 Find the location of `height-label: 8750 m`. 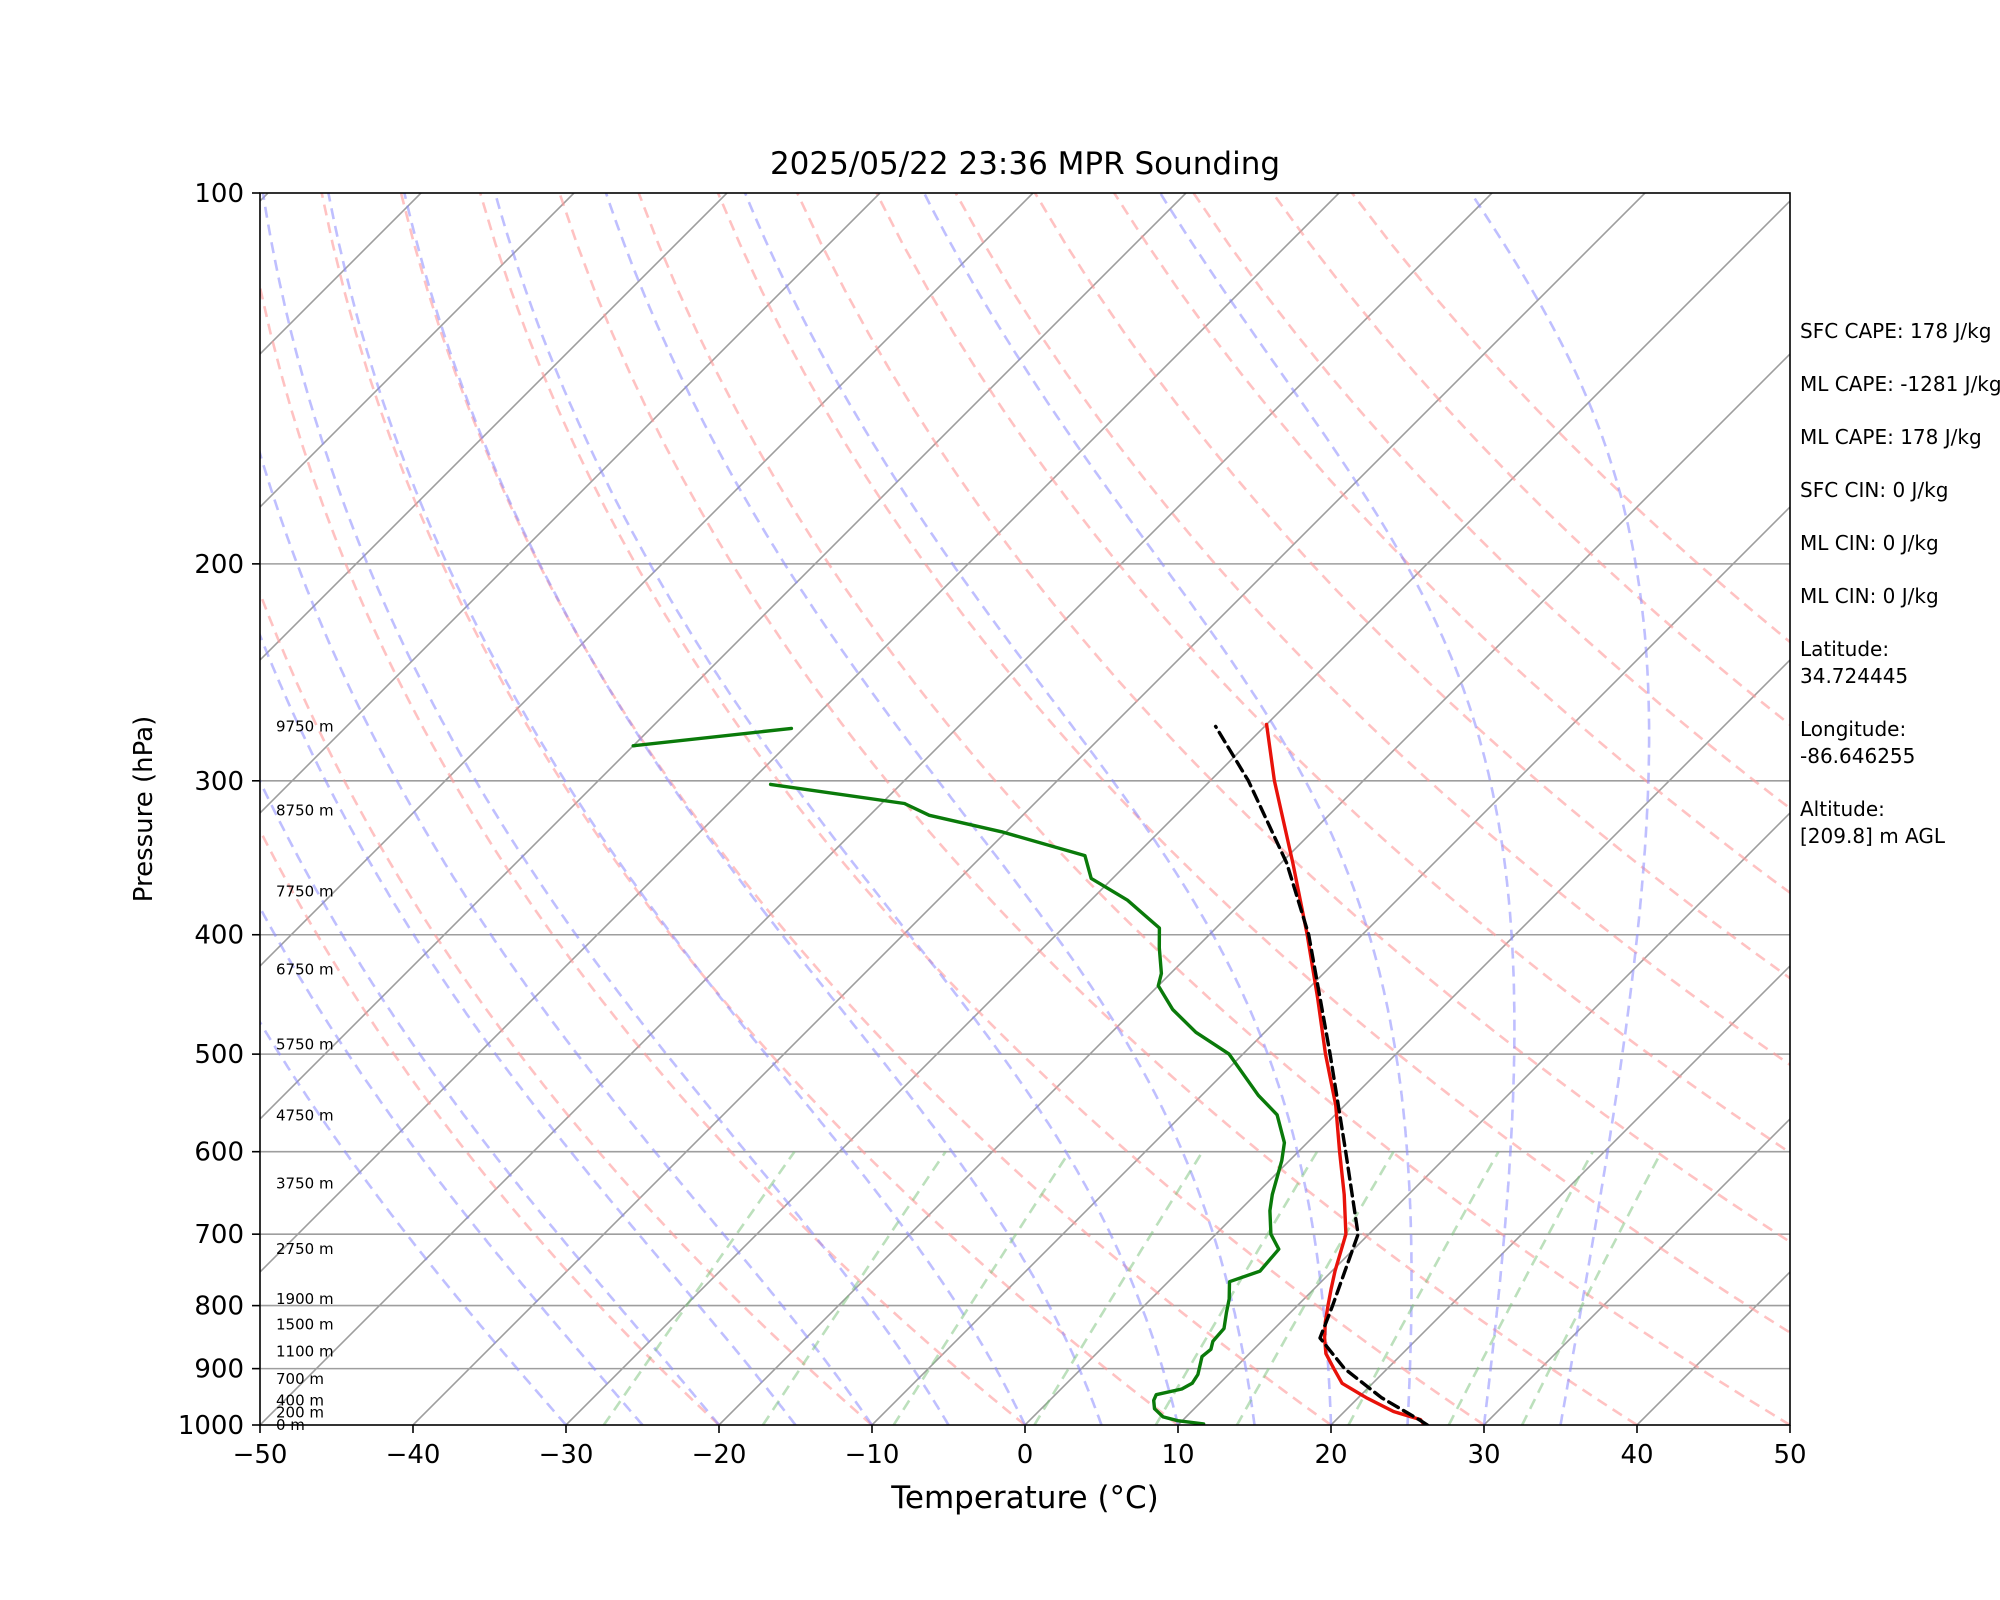

height-label: 8750 m is located at coordinates (305, 810).